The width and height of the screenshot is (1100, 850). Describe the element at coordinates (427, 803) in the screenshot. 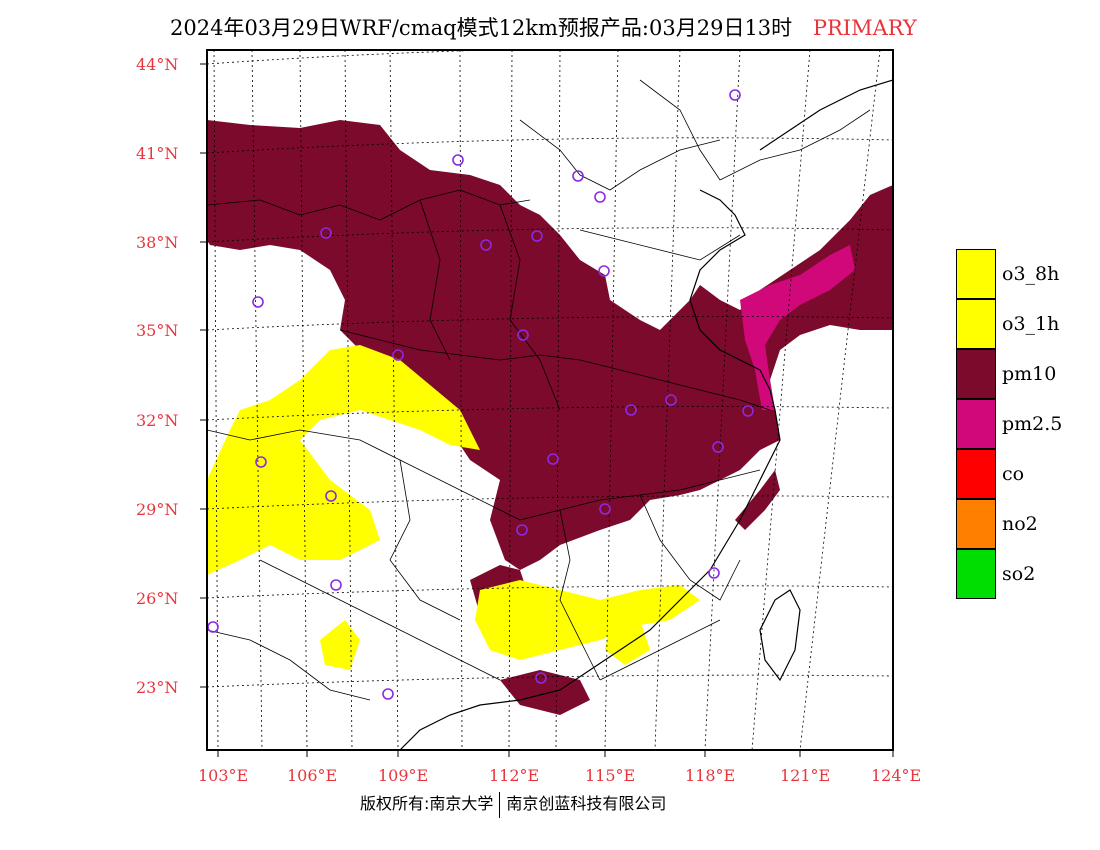

I see `copyright-left: 版权所有:南京大学` at that location.